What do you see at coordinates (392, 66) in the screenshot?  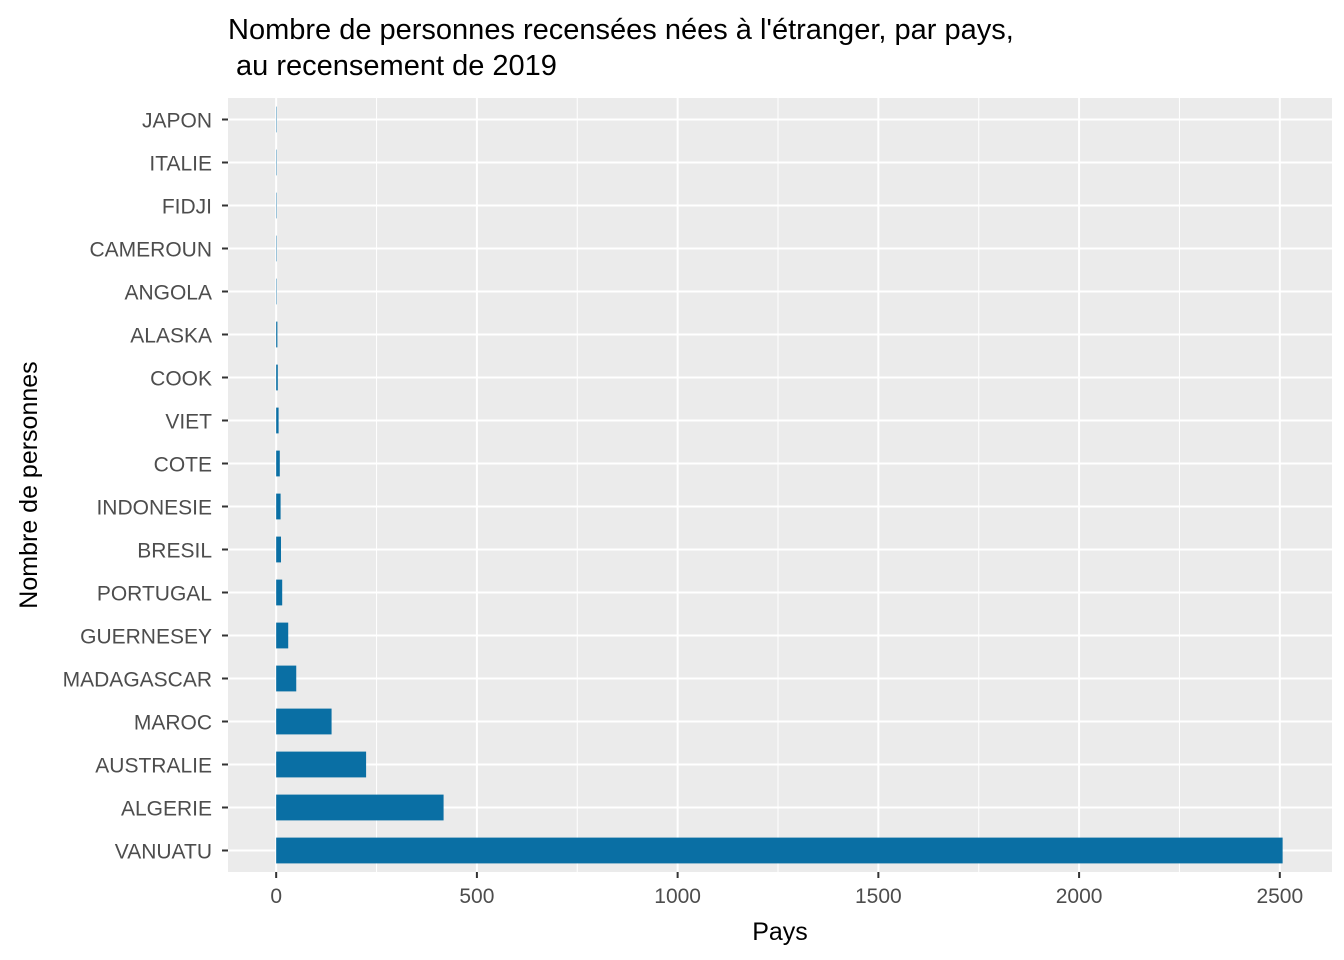 I see `chart-title-line-2: au recensement de 2019` at bounding box center [392, 66].